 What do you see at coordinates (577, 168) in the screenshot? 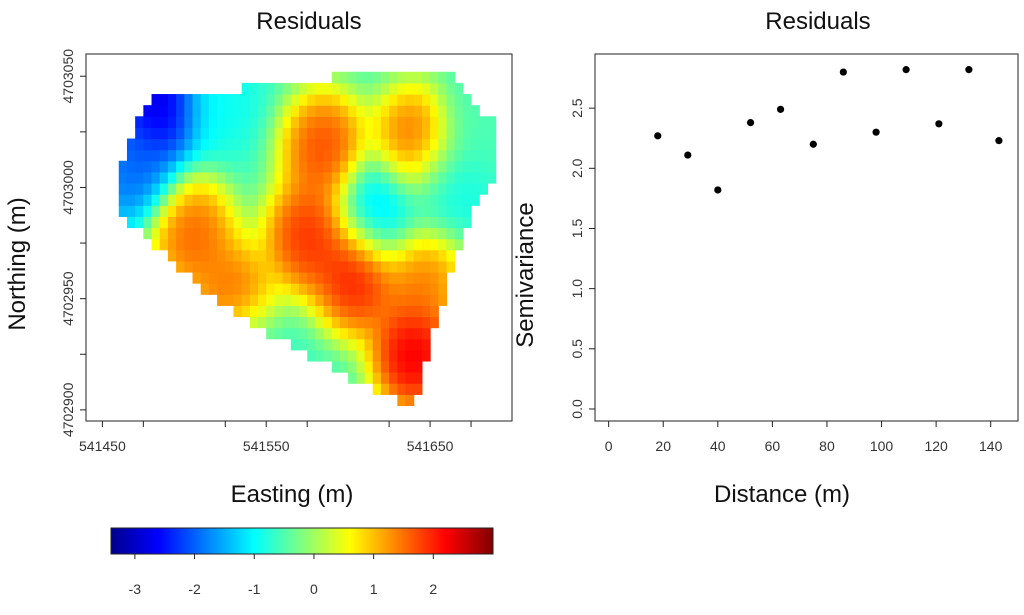
I see `variogram-y-tick-label: 2.0` at bounding box center [577, 168].